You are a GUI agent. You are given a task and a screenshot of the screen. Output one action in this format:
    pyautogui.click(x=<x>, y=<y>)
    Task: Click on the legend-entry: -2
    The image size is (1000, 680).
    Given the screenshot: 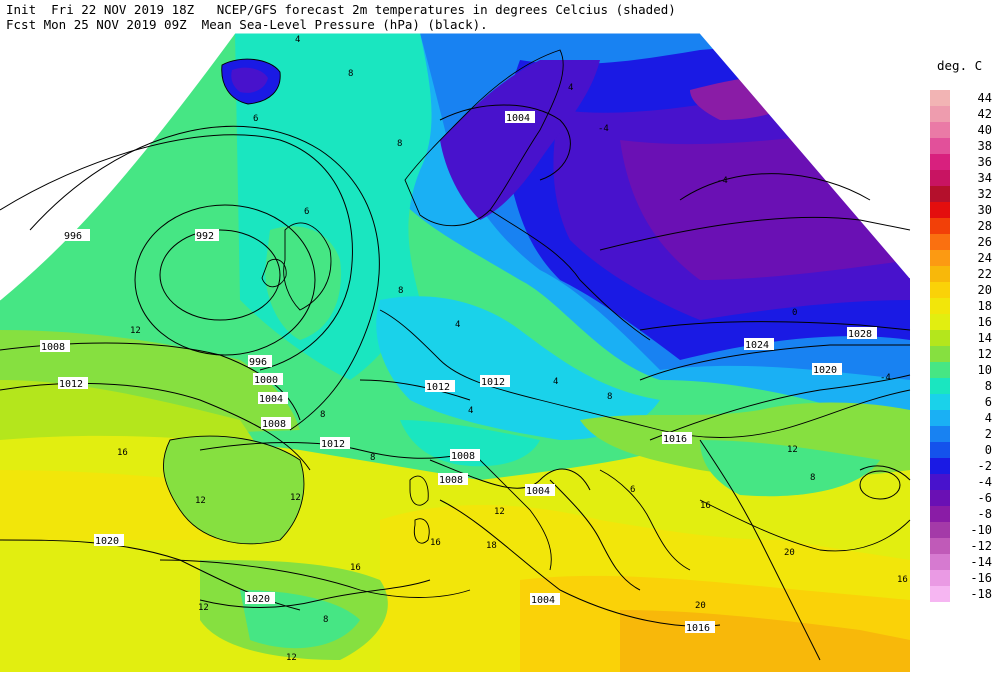 What is the action you would take?
    pyautogui.click(x=965, y=466)
    